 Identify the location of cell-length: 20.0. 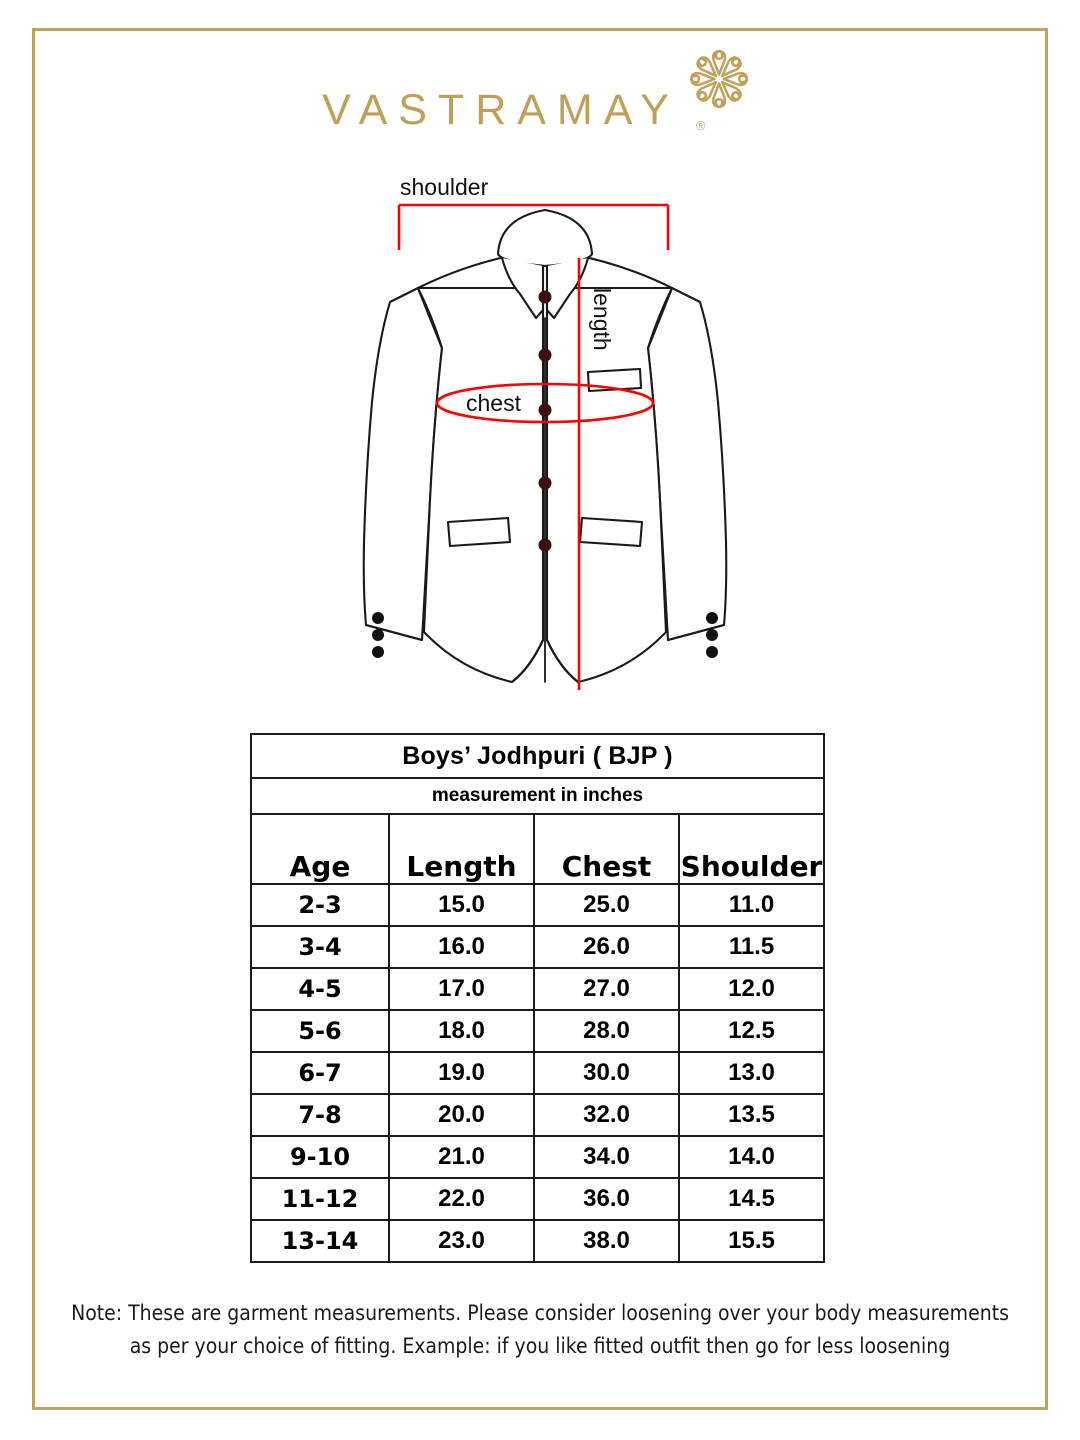
(461, 1115).